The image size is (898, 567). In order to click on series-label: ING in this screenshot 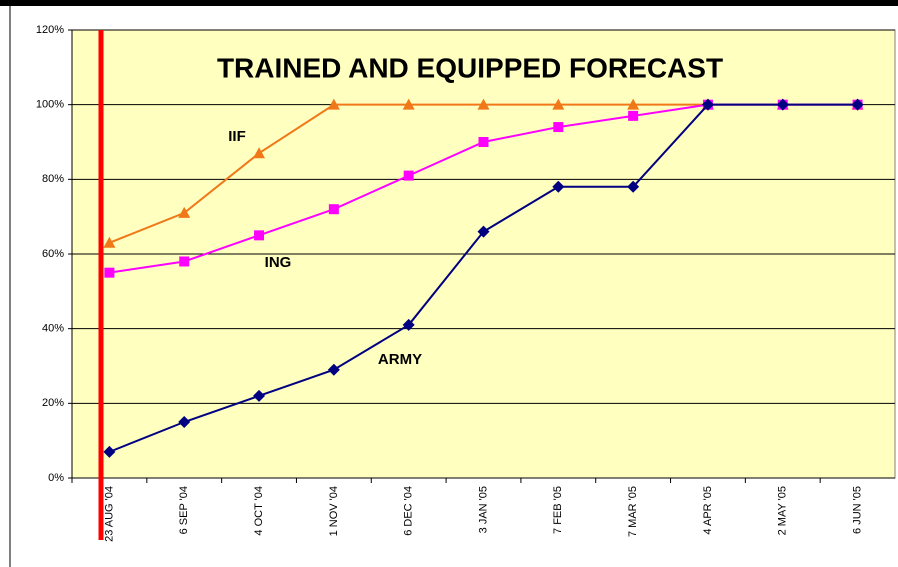, I will do `click(278, 262)`.